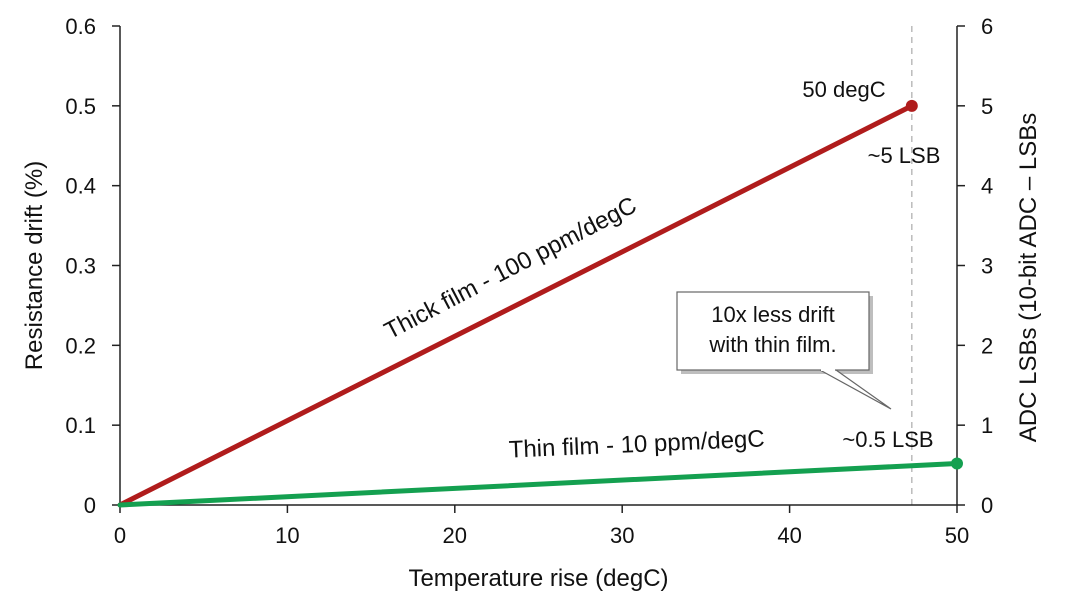 This screenshot has width=1075, height=600. What do you see at coordinates (80, 266) in the screenshot?
I see `y-tick-label: 0.3` at bounding box center [80, 266].